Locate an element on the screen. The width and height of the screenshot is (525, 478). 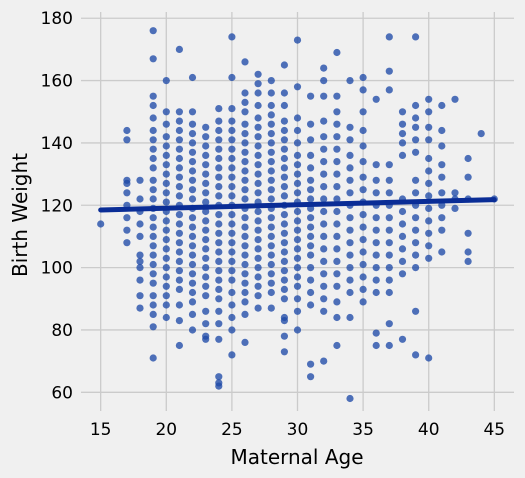
x-tick-label: 25 is located at coordinates (232, 430).